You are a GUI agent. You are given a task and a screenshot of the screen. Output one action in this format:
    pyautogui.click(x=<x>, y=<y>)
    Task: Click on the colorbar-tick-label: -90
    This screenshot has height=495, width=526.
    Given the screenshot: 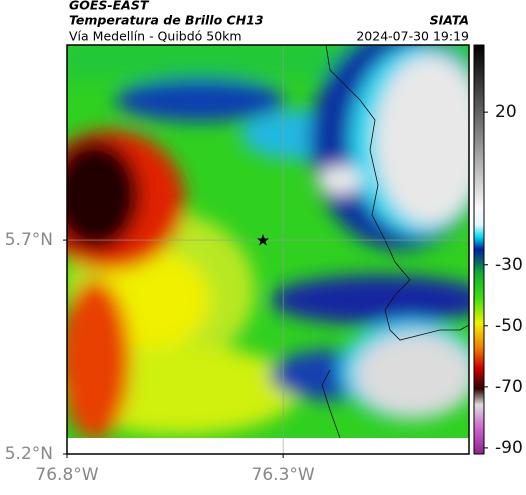 What is the action you would take?
    pyautogui.click(x=509, y=448)
    